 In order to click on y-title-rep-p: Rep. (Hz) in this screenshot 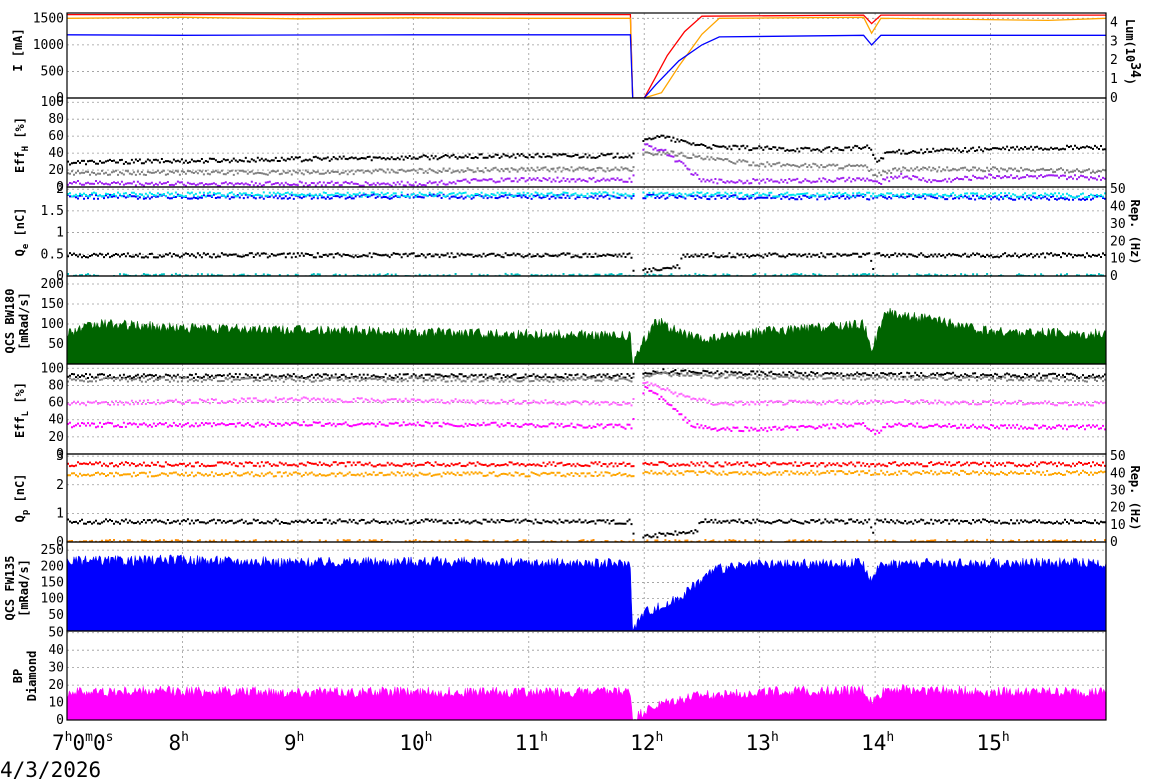, I will do `click(1135, 497)`.